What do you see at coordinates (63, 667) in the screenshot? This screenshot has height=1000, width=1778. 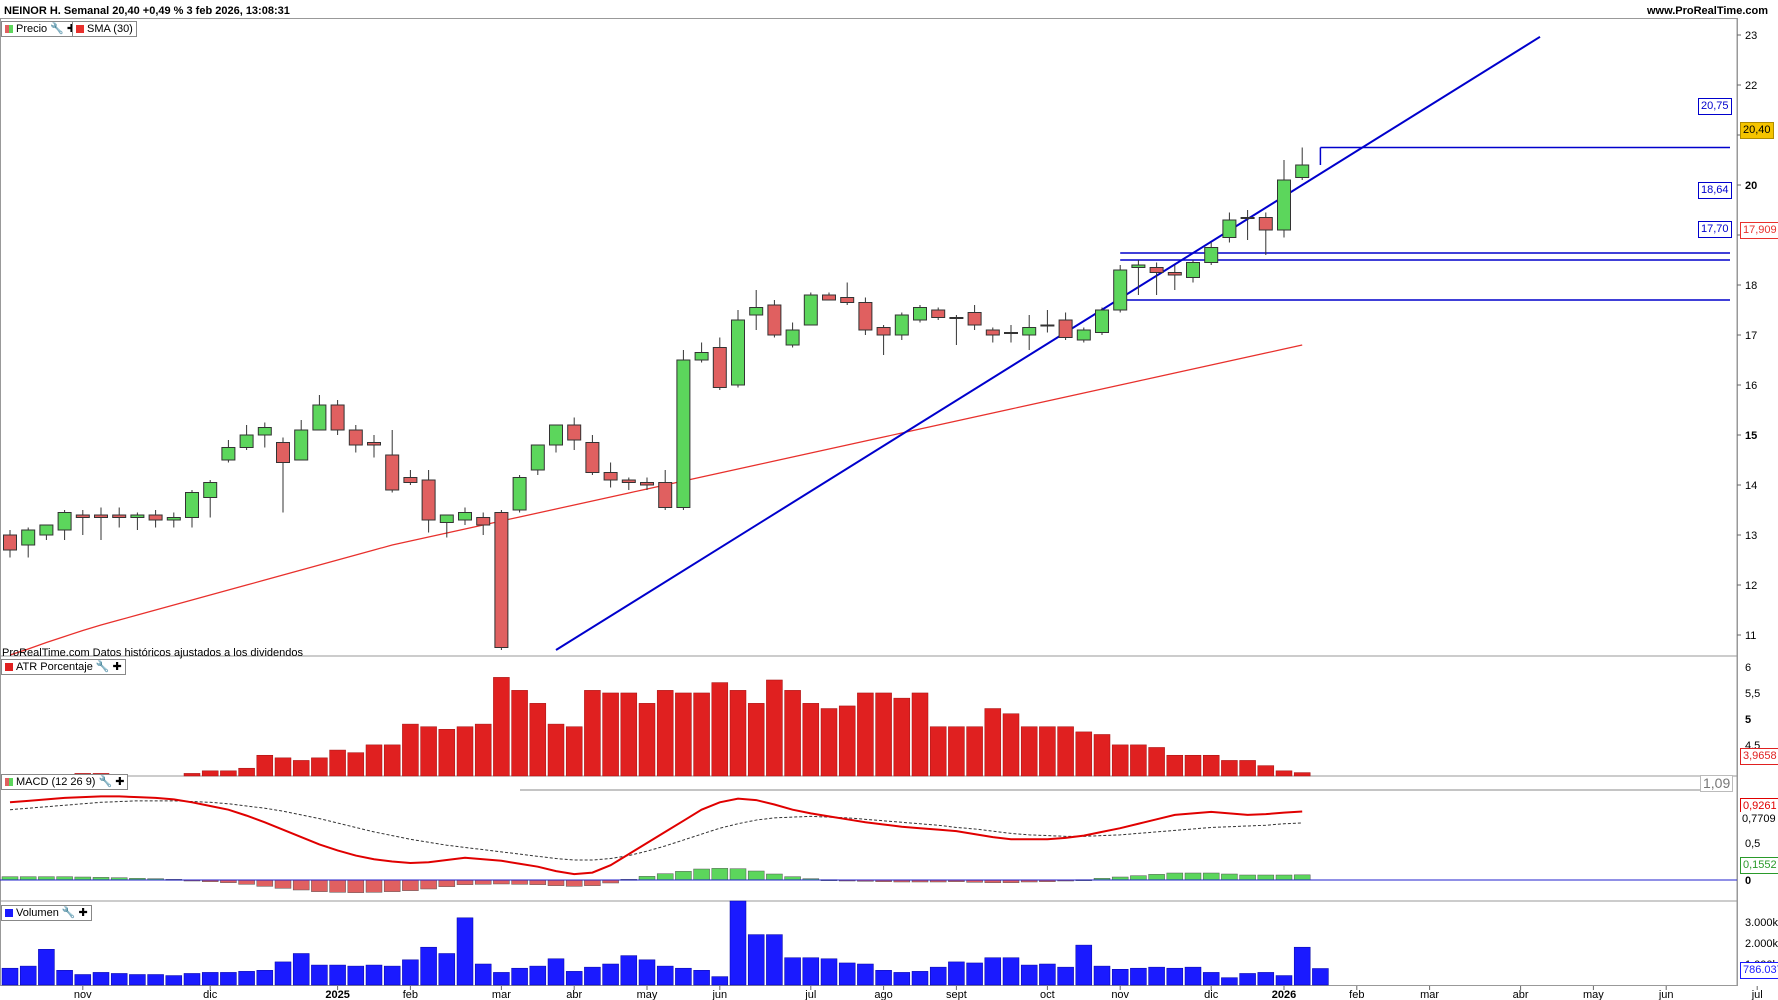 I see `atr-indicator-tag: ATR Porcentaje 🔧 ✚` at bounding box center [63, 667].